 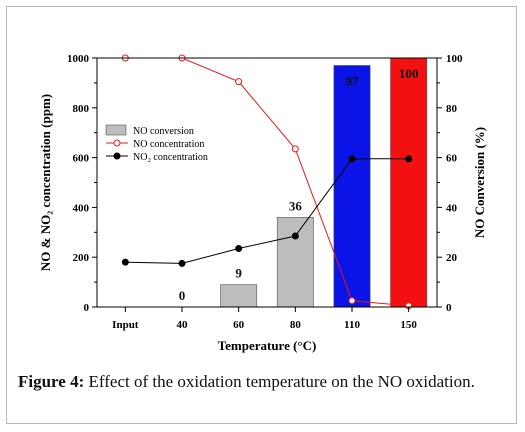 I want to click on bar-label-110: 97, so click(x=353, y=80).